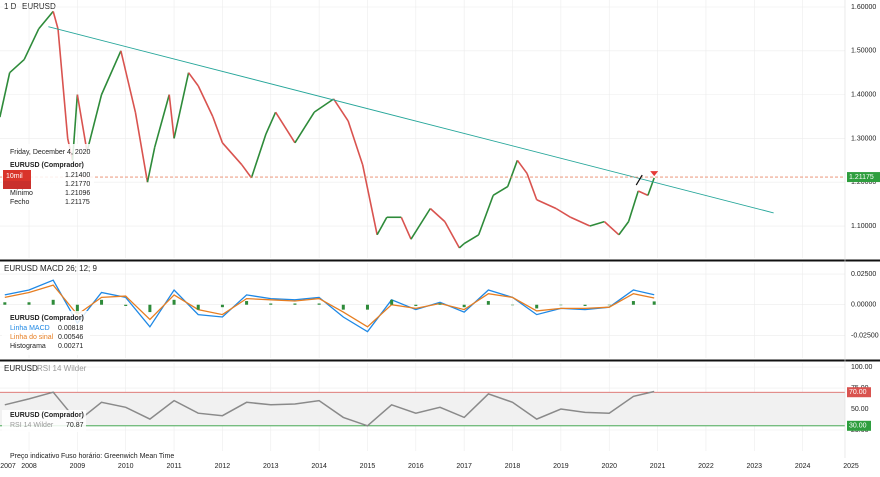 This screenshot has height=477, width=880. What do you see at coordinates (28, 346) in the screenshot?
I see `legend-label: Histograma` at bounding box center [28, 346].